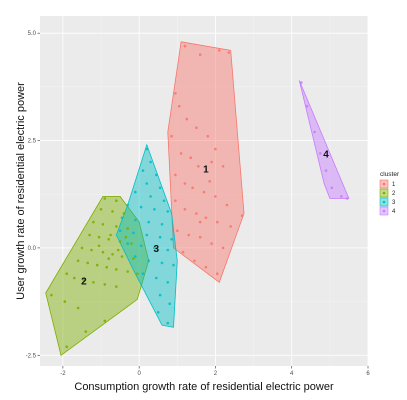 The width and height of the screenshot is (407, 400). Describe the element at coordinates (33, 195) in the screenshot. I see `y-axis-ticks: -2.5 0.0 2.5 5.0` at that location.